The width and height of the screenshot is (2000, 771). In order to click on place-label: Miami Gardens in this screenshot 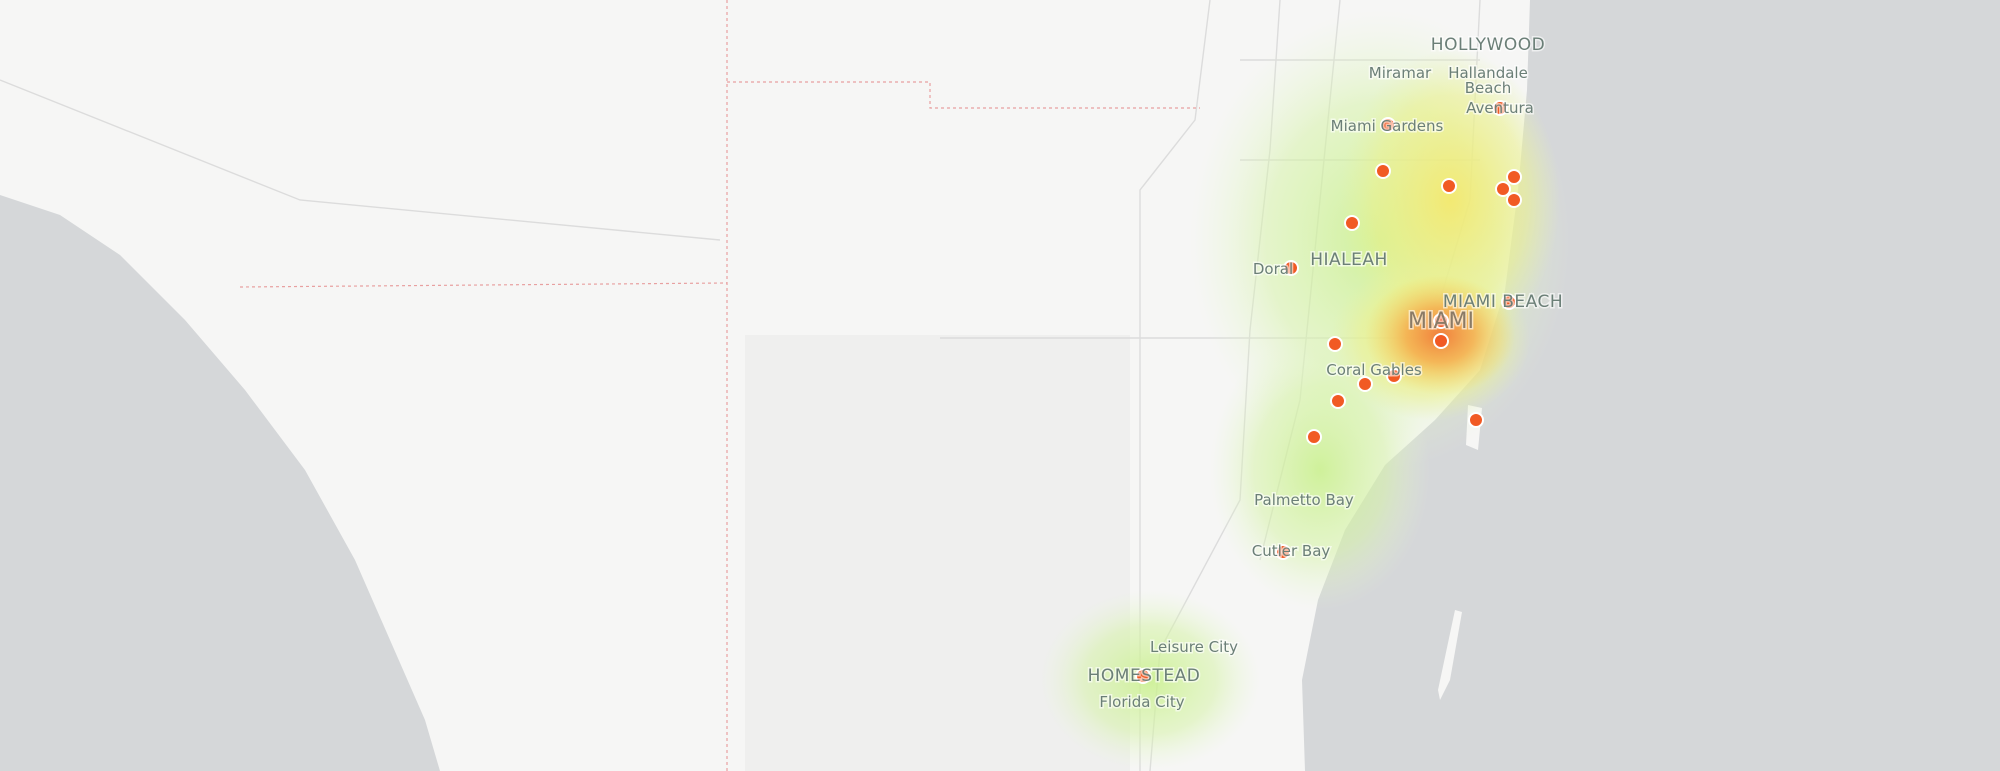, I will do `click(1387, 126)`.